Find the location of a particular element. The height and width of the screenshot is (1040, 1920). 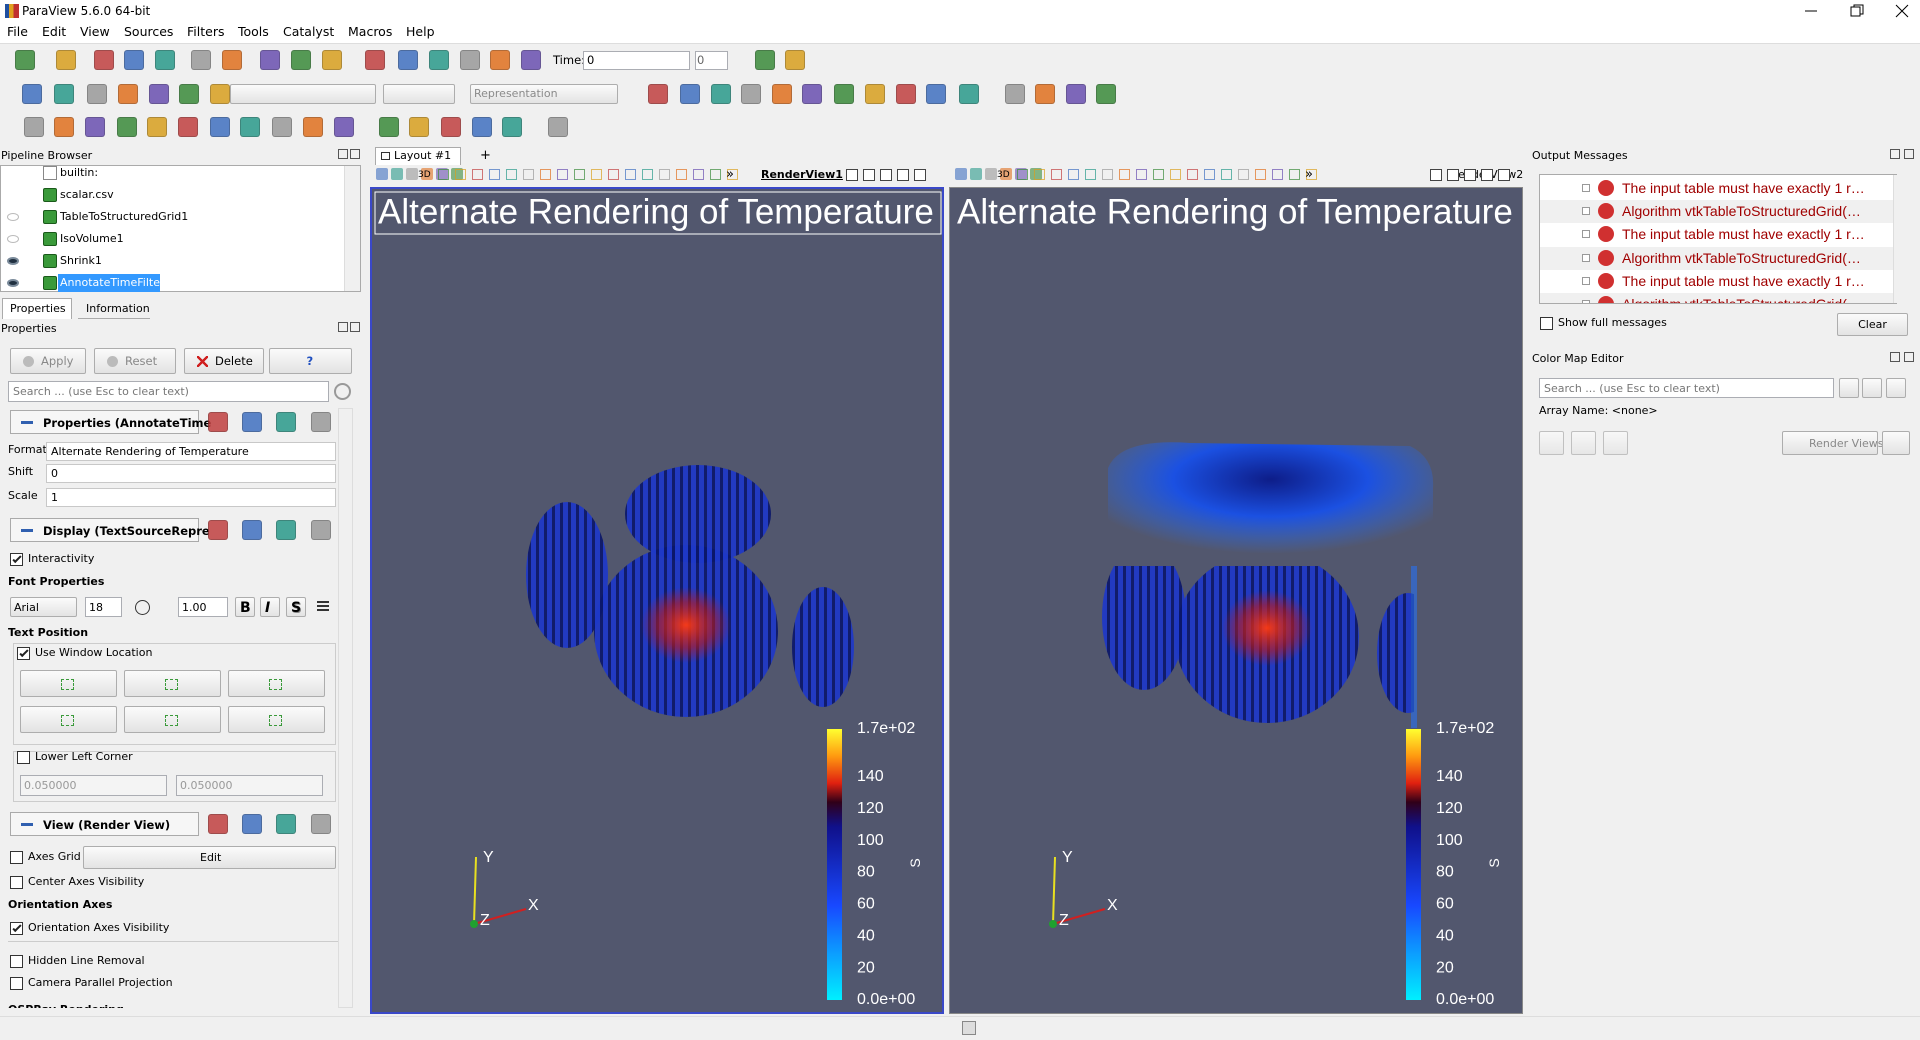

text-field: 0 is located at coordinates (191, 473).